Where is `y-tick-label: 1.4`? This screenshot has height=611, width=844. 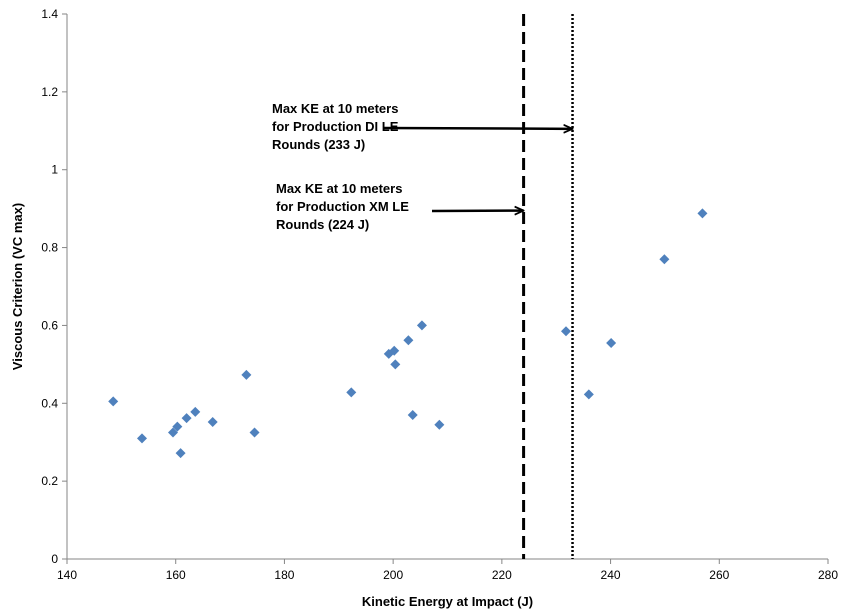 y-tick-label: 1.4 is located at coordinates (49, 14).